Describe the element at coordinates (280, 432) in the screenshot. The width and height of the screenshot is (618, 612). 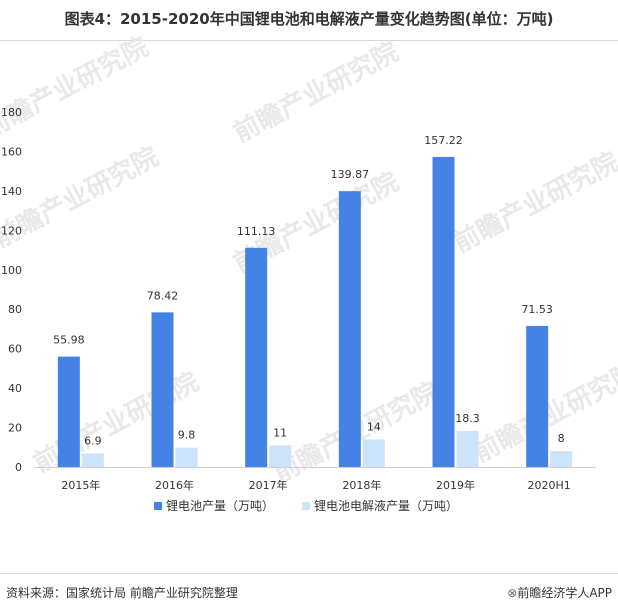
I see `data-label: 11` at that location.